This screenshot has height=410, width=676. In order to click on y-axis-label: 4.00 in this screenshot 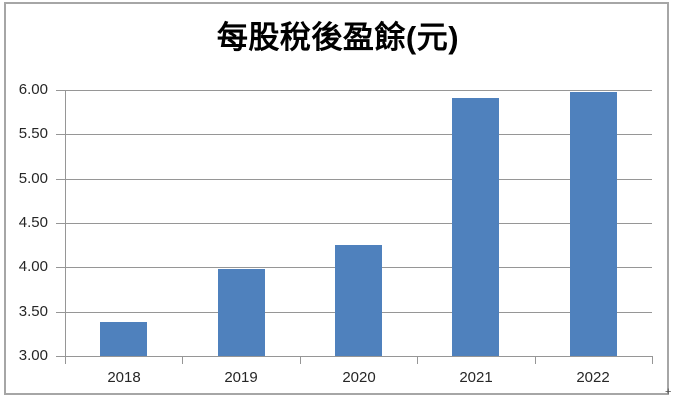, I will do `click(33, 266)`.